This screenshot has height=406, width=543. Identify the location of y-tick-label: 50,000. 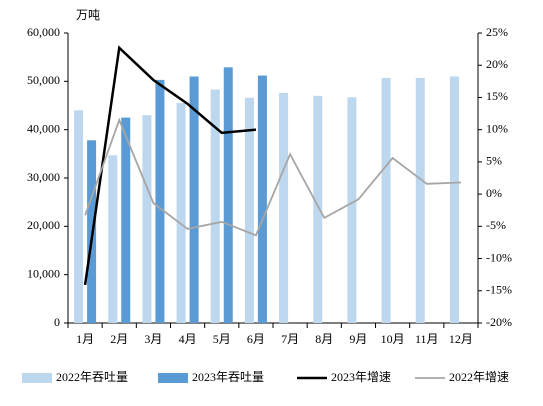
(43, 80).